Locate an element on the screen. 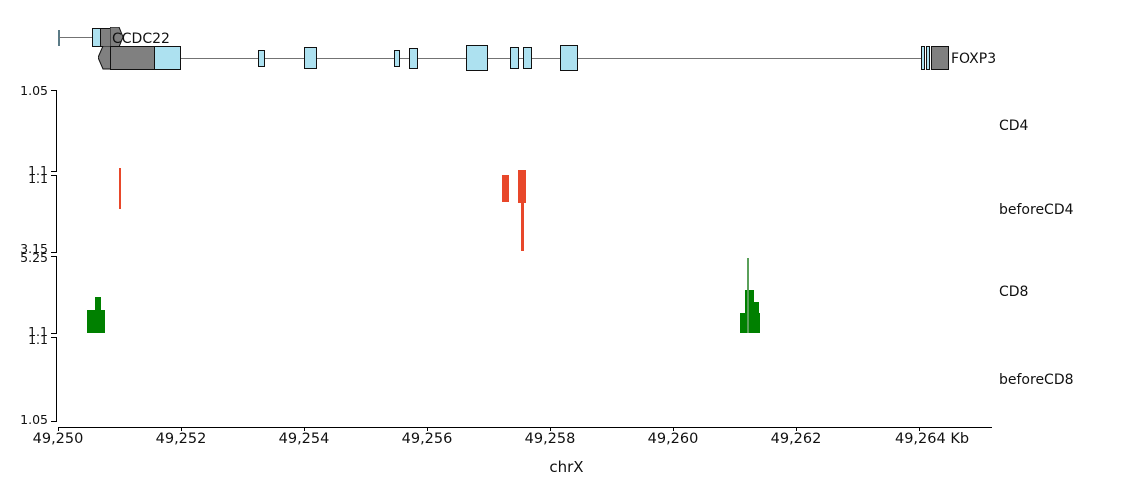 The width and height of the screenshot is (1133, 493). xtick-label-6: 49,262 is located at coordinates (796, 439).